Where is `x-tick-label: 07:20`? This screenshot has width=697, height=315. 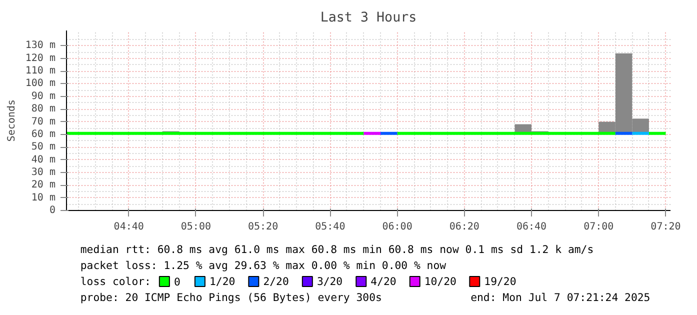 x-tick-label: 07:20 is located at coordinates (665, 227).